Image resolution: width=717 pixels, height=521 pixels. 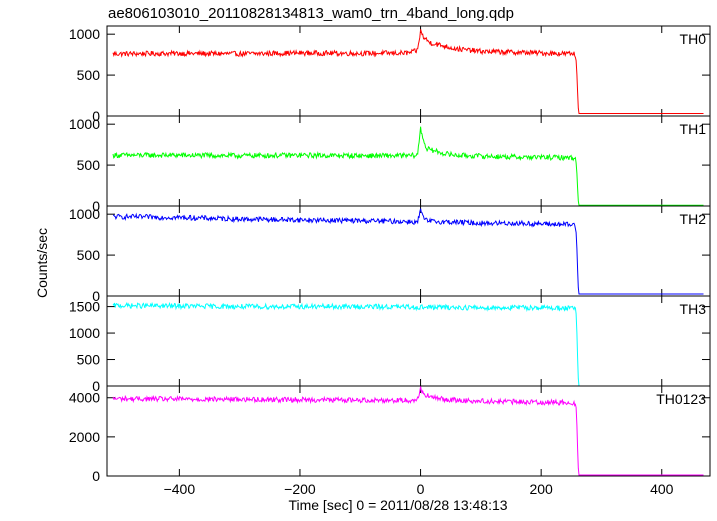 What do you see at coordinates (96, 206) in the screenshot?
I see `y-tick-label-th1-0: 0` at bounding box center [96, 206].